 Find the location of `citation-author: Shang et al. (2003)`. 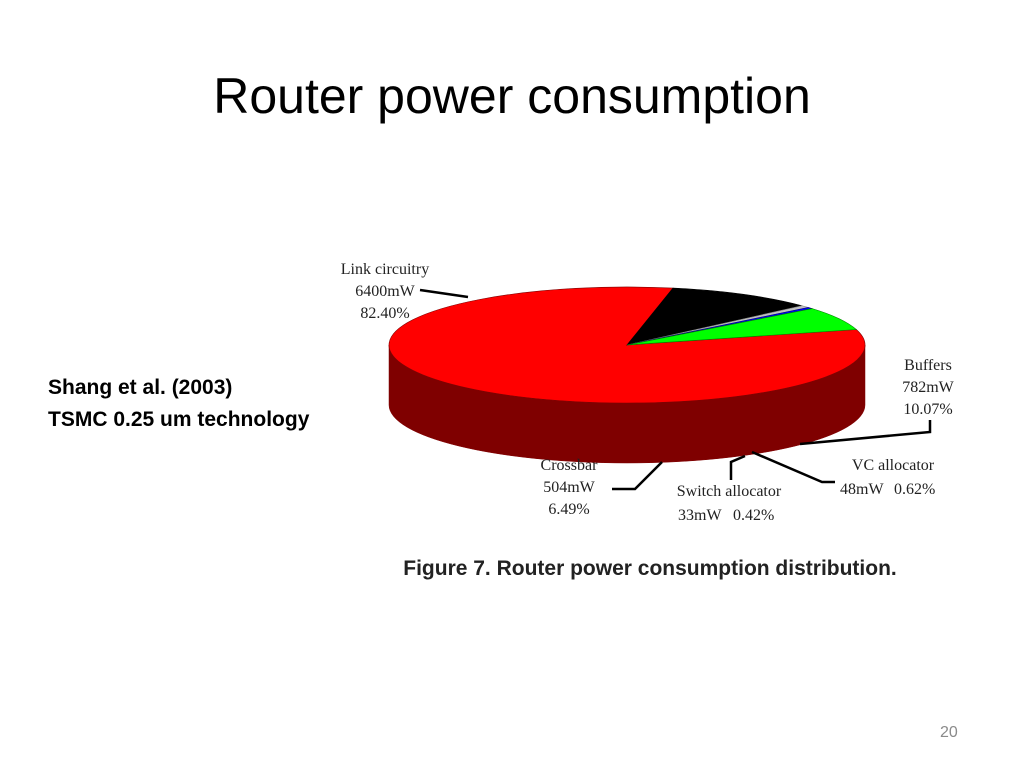

citation-author: Shang et al. (2003) is located at coordinates (140, 387).